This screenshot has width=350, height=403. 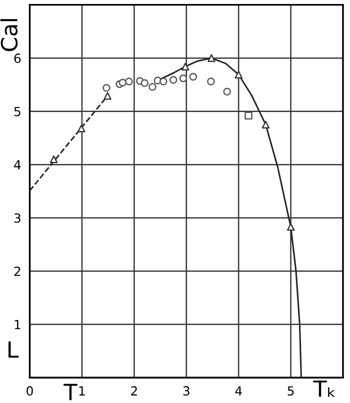 I want to click on y-tick-label: 1, so click(x=17, y=325).